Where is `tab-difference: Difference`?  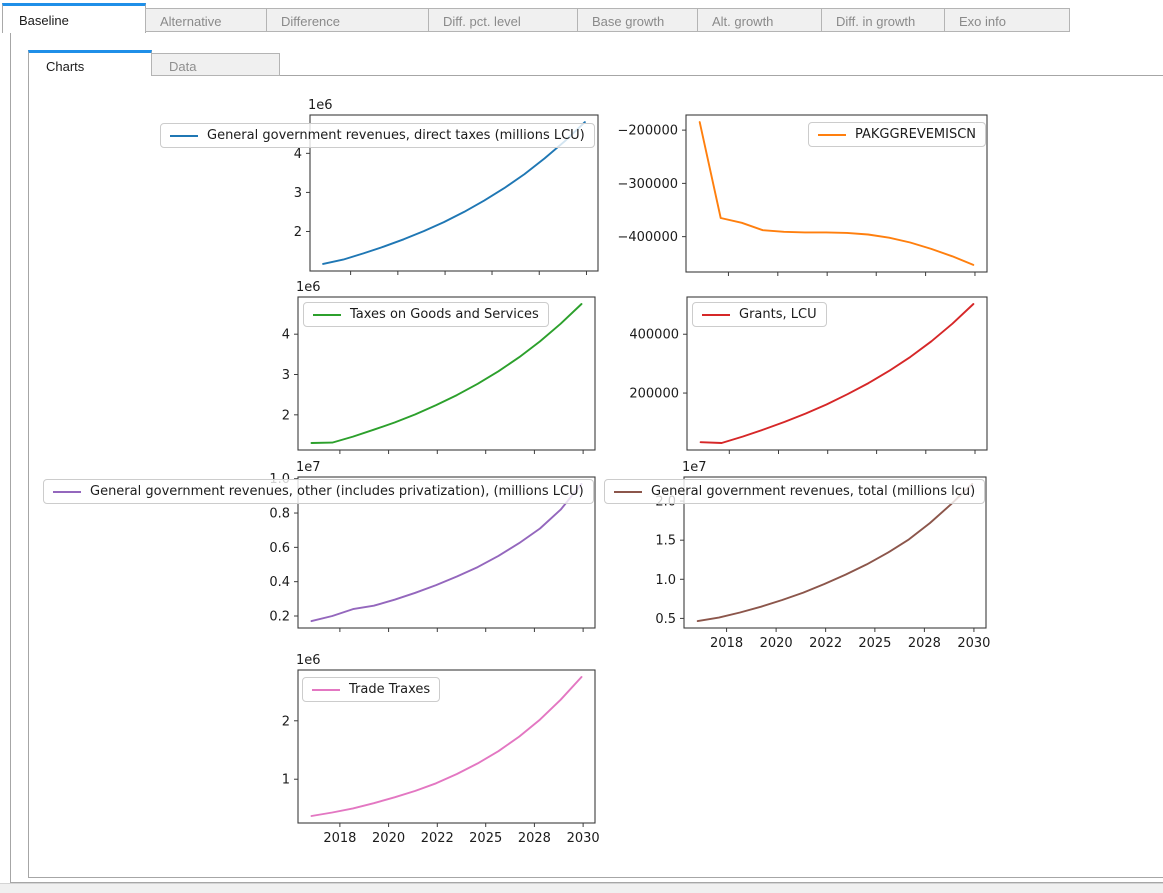 tab-difference: Difference is located at coordinates (347, 20).